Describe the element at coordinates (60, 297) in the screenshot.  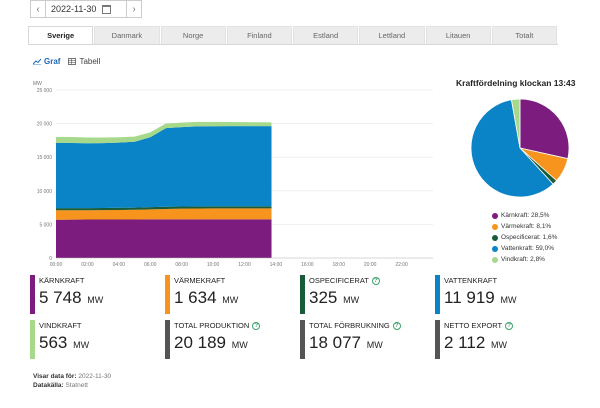
I see `card-value-number: 5 748` at that location.